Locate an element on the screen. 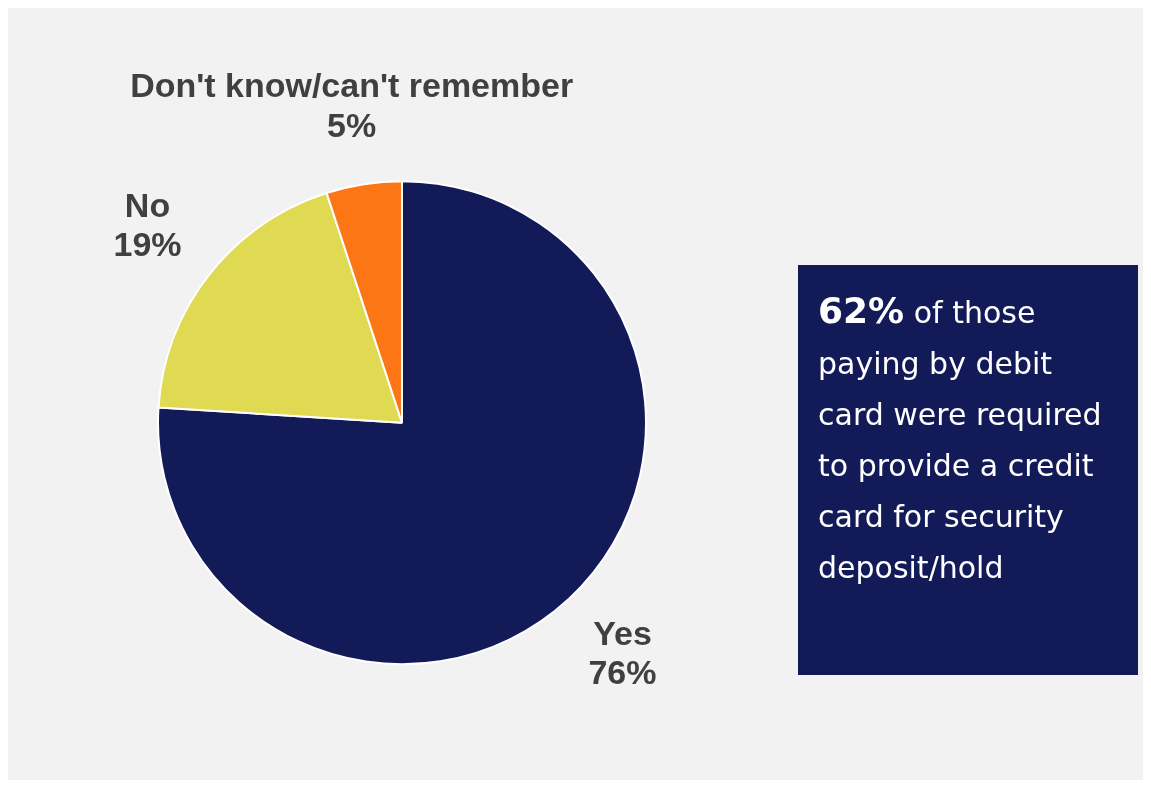 This screenshot has height=788, width=1151. slice-label: Don't know/can't remember is located at coordinates (352, 85).